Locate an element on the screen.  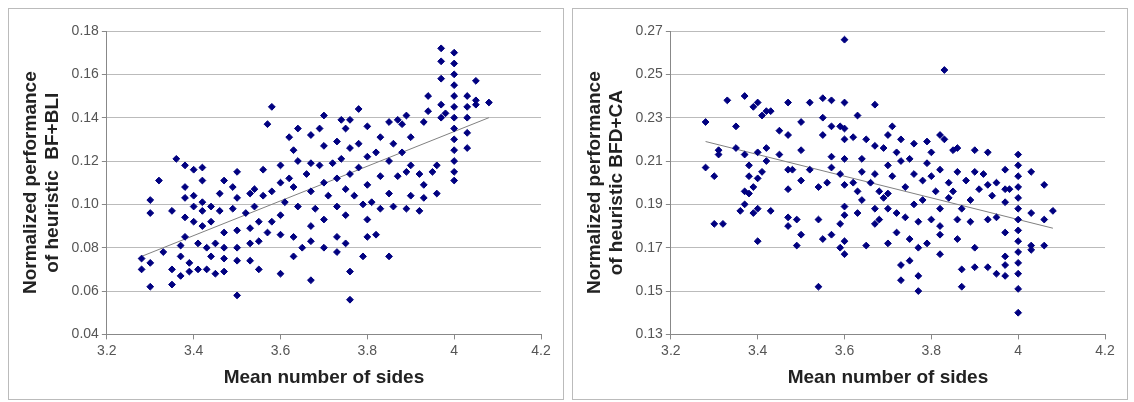
y-tick-label: 0.12 is located at coordinates (85, 159).